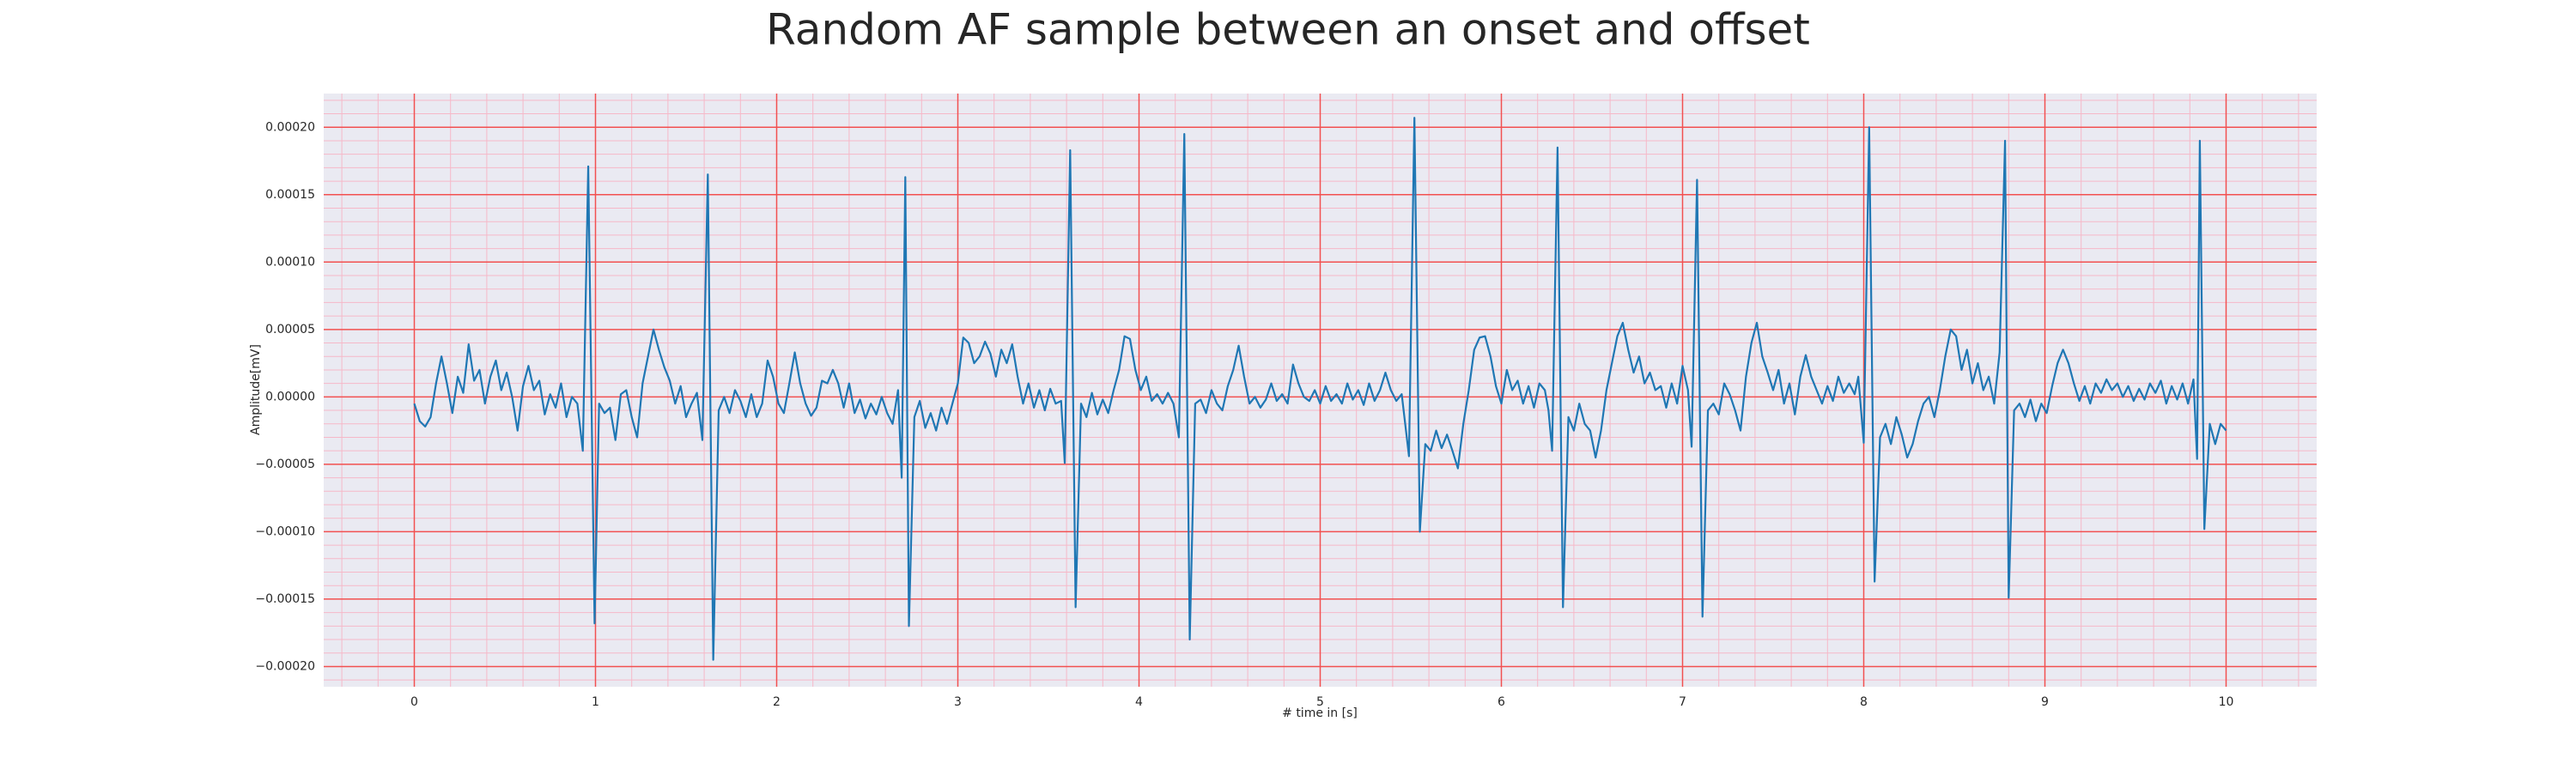 Image resolution: width=2576 pixels, height=776 pixels. What do you see at coordinates (958, 702) in the screenshot?
I see `x-tick-label: 3` at bounding box center [958, 702].